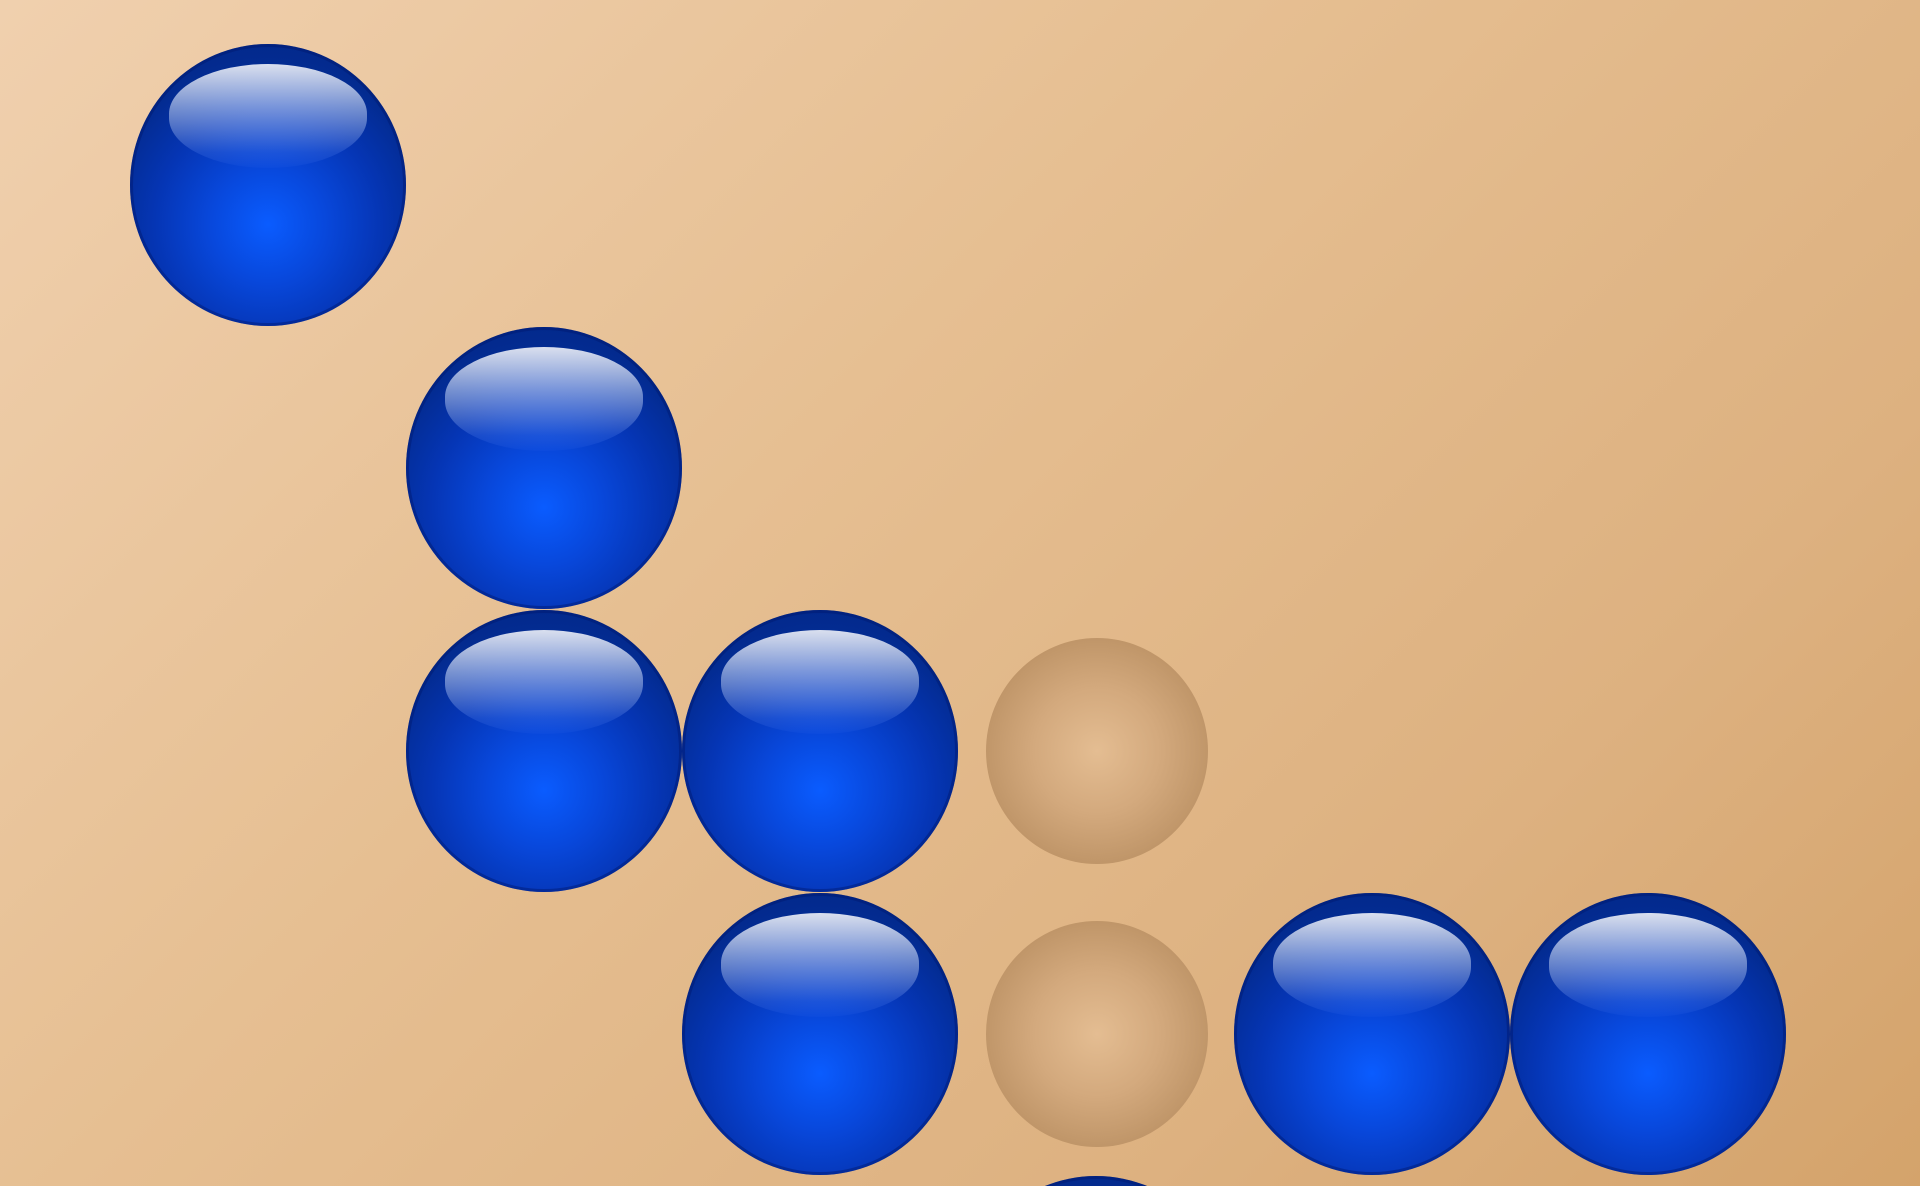  I want to click on peg-cell-r2-c2, so click(820, 751).